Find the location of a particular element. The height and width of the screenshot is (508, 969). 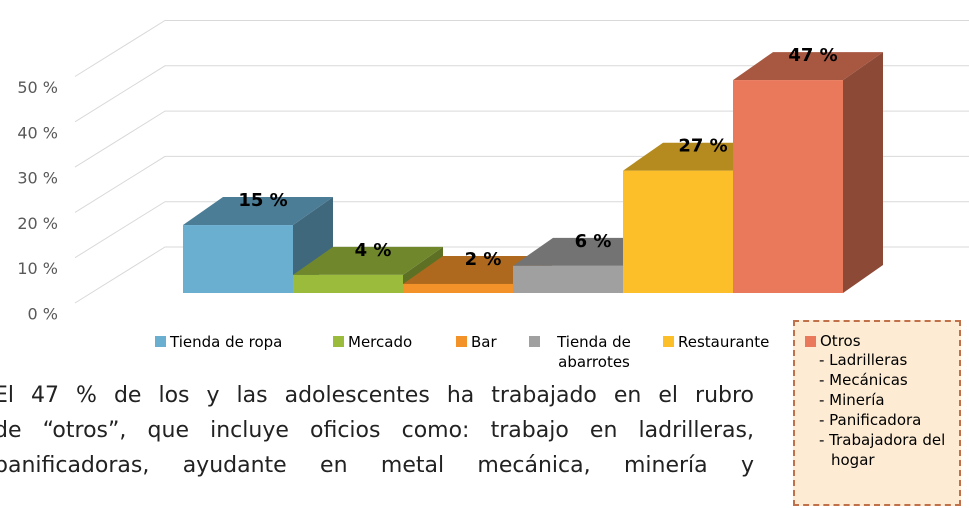

legend-item: Tienda de abarrotes is located at coordinates (586, 352).